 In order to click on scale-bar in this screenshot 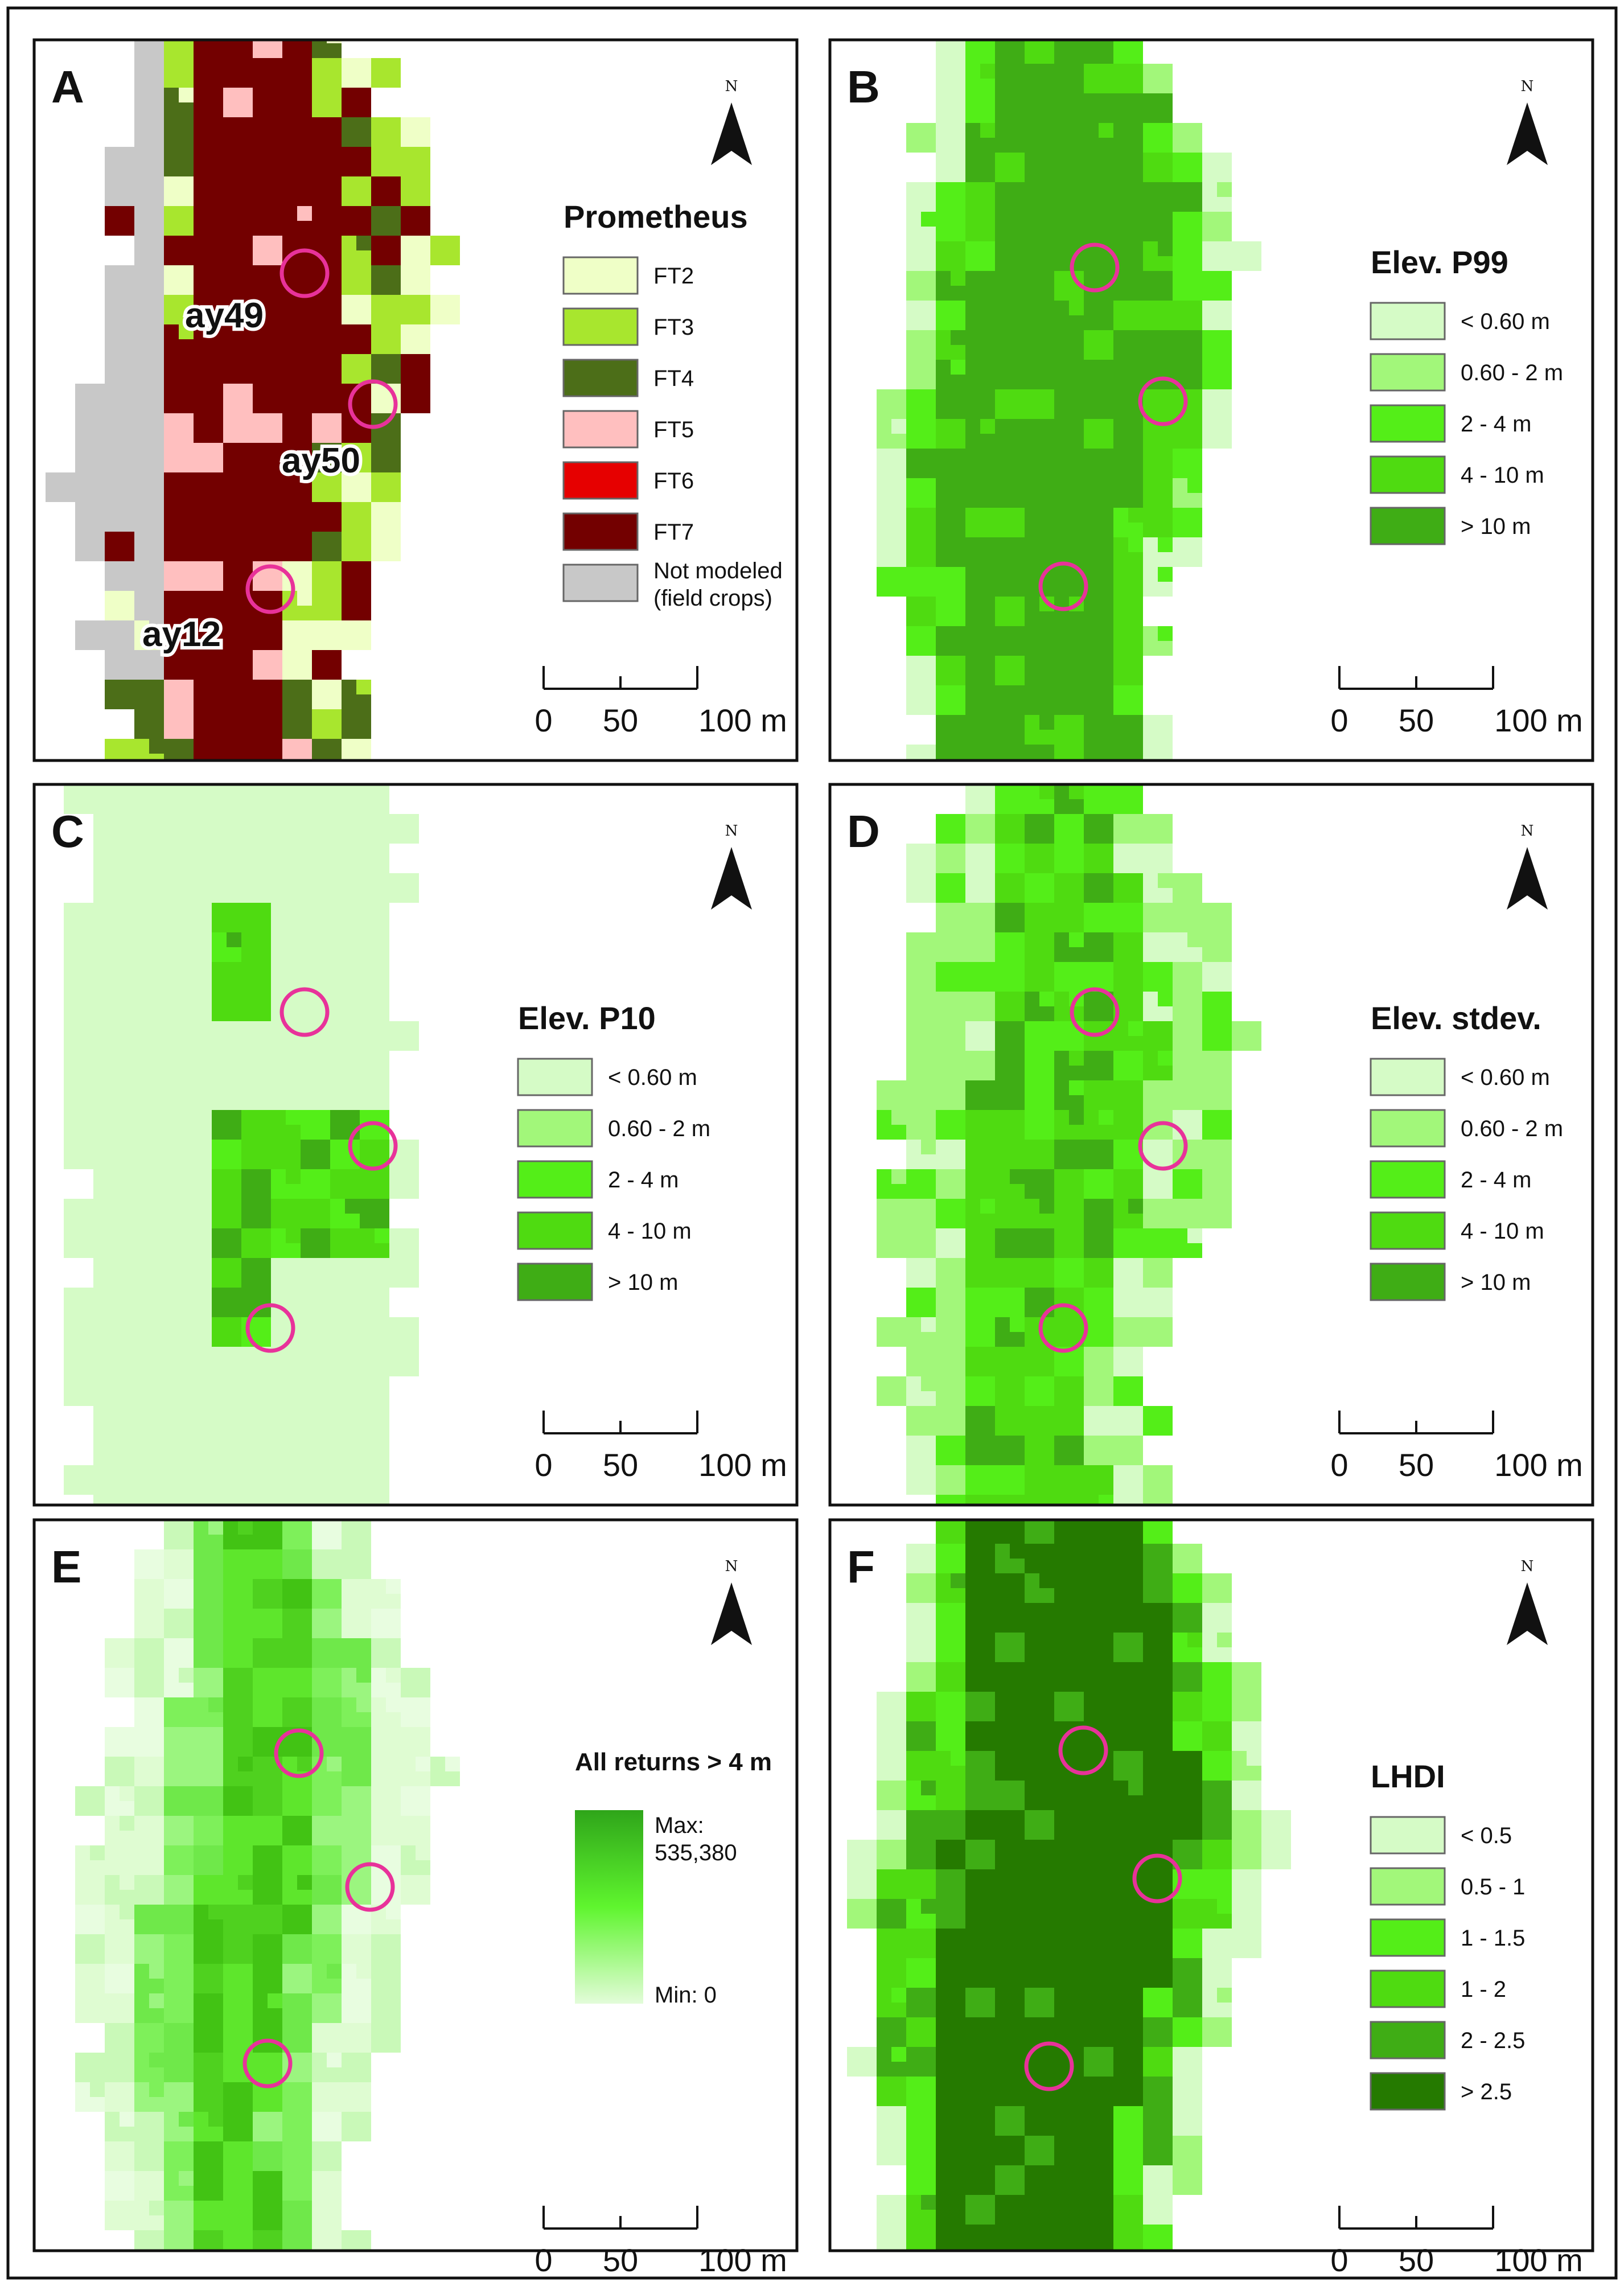, I will do `click(620, 678)`.